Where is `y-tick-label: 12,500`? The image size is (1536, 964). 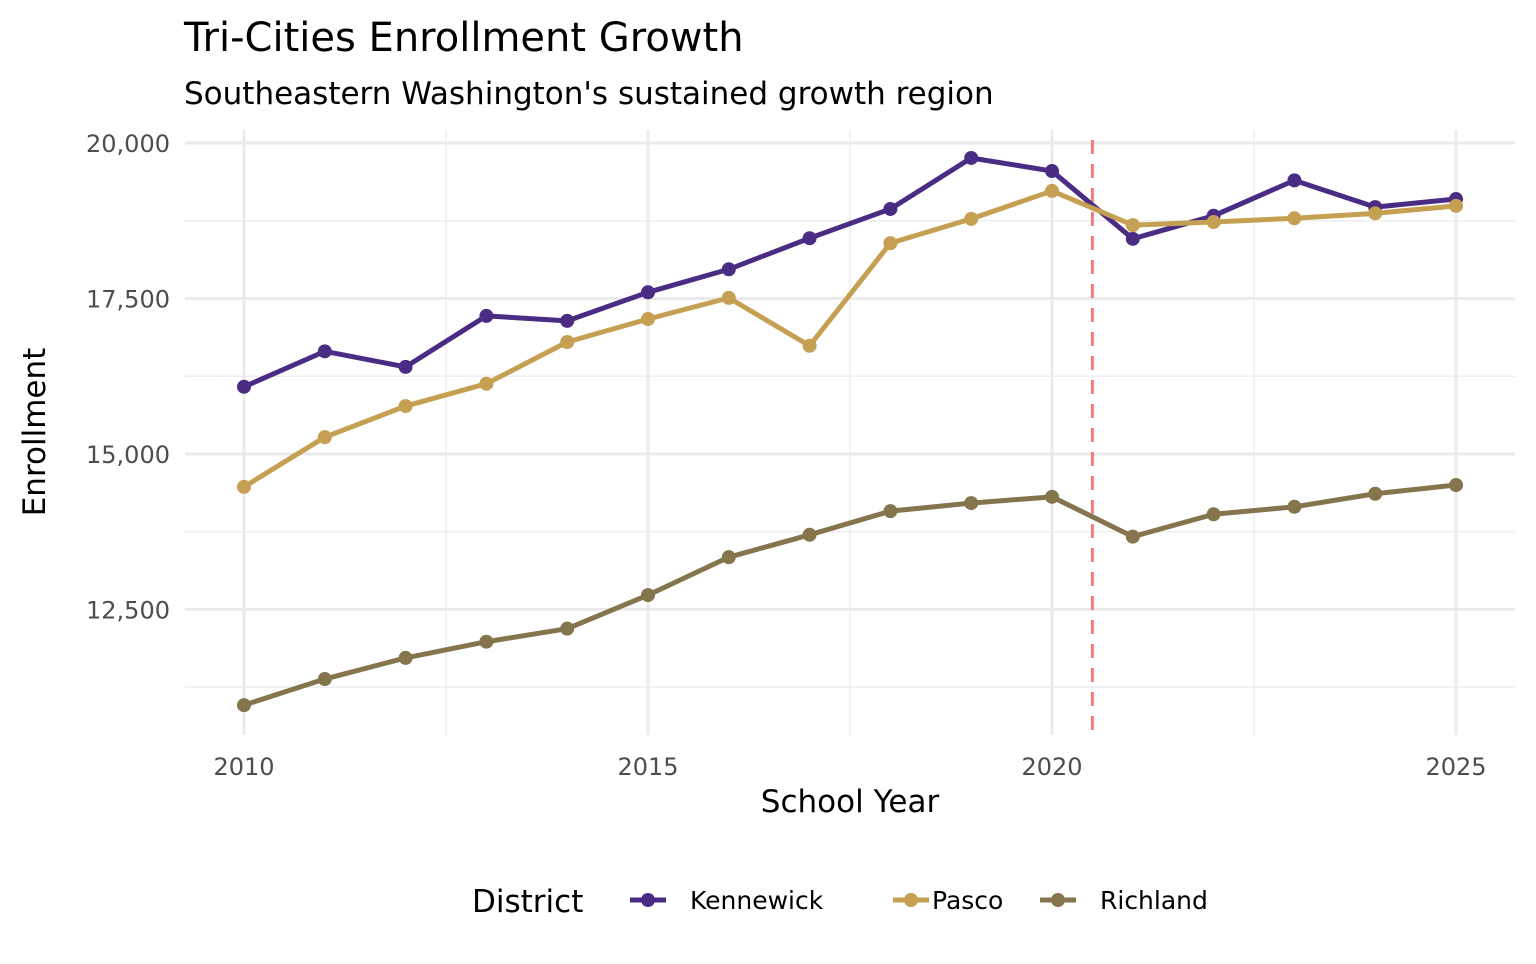 y-tick-label: 12,500 is located at coordinates (128, 610).